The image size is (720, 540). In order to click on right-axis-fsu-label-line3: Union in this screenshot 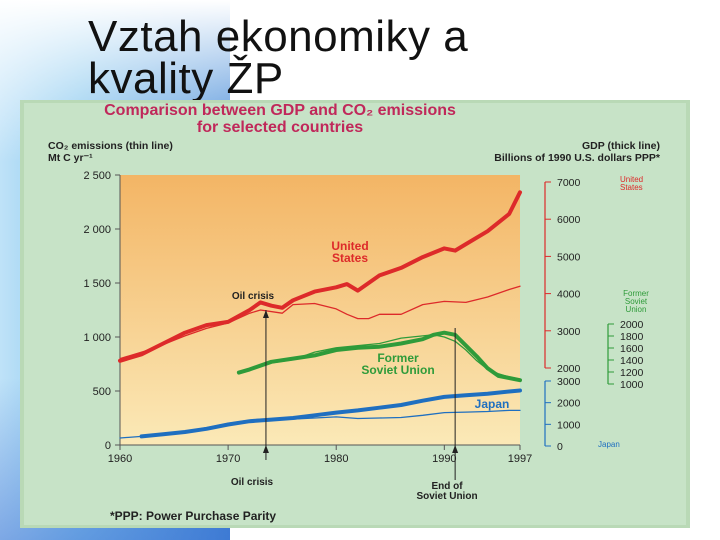, I will do `click(636, 309)`.